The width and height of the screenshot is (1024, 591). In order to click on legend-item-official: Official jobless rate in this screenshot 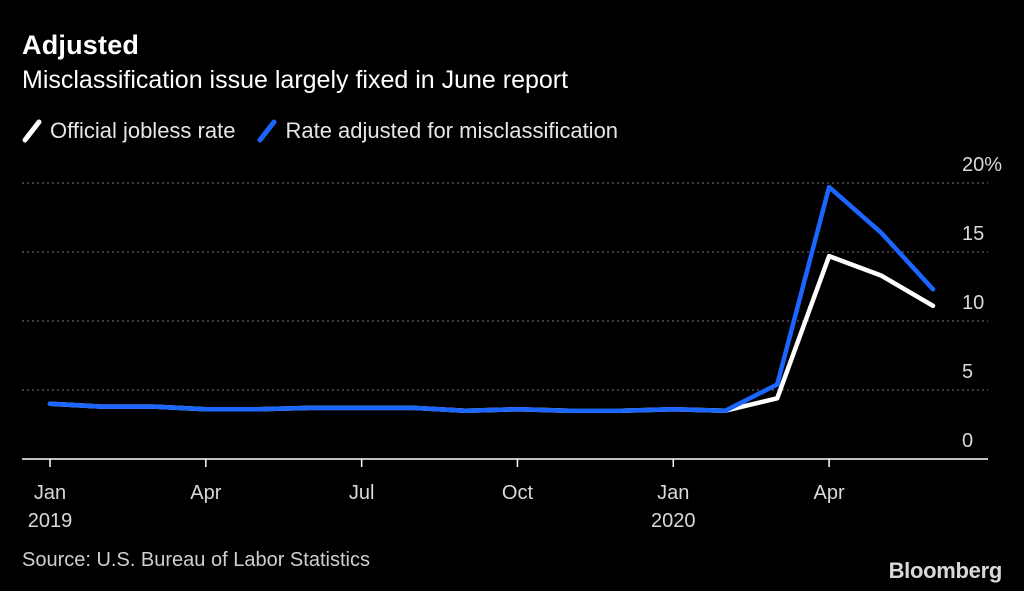, I will do `click(128, 131)`.